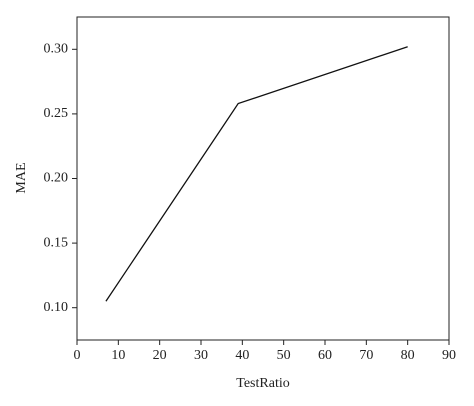 Image resolution: width=474 pixels, height=406 pixels. What do you see at coordinates (56, 242) in the screenshot?
I see `y-tick-label: 0.15` at bounding box center [56, 242].